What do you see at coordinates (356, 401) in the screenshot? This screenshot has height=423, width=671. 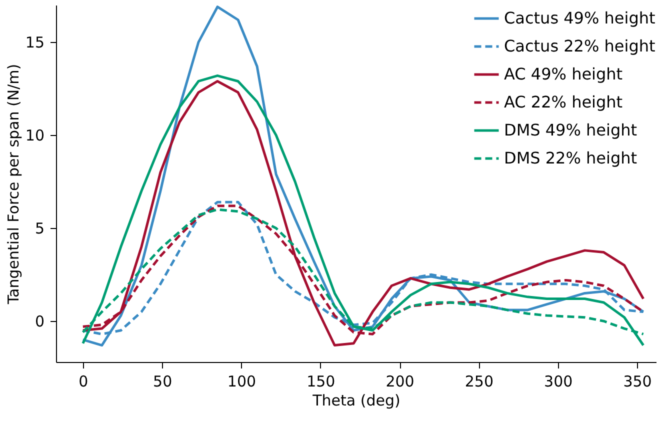 I see `x-axis-title: Theta (deg)` at bounding box center [356, 401].